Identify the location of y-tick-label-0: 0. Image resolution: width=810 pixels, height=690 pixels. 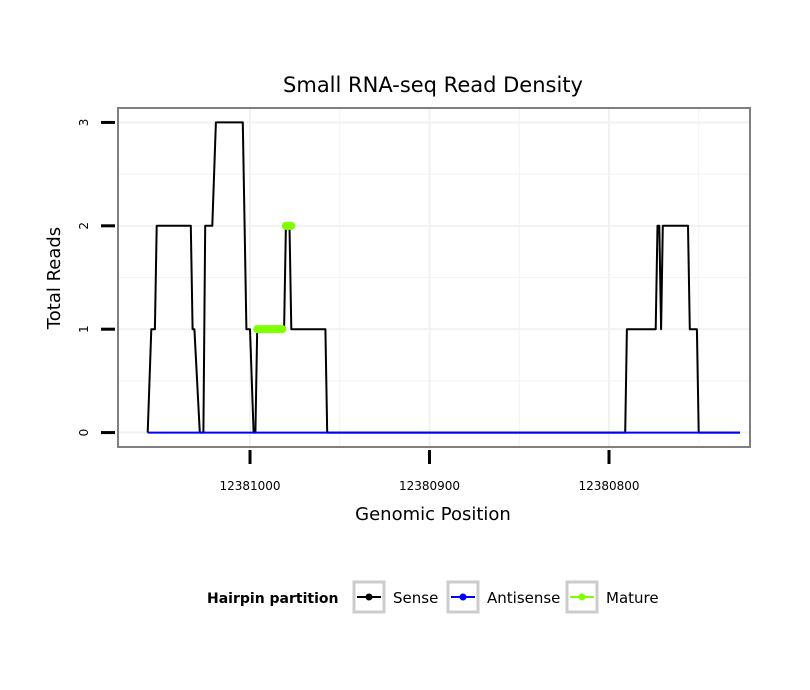
(84, 433).